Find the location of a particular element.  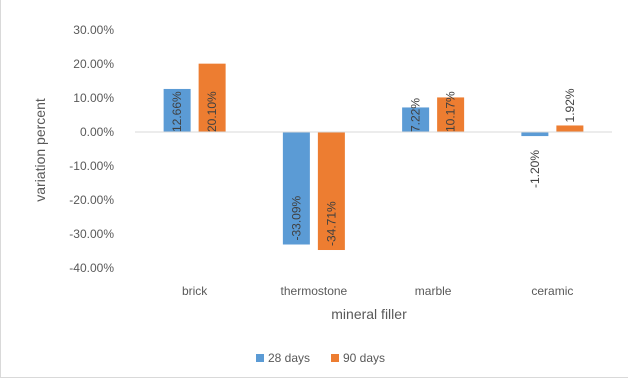

legend: 28 days 90 days is located at coordinates (320, 358).